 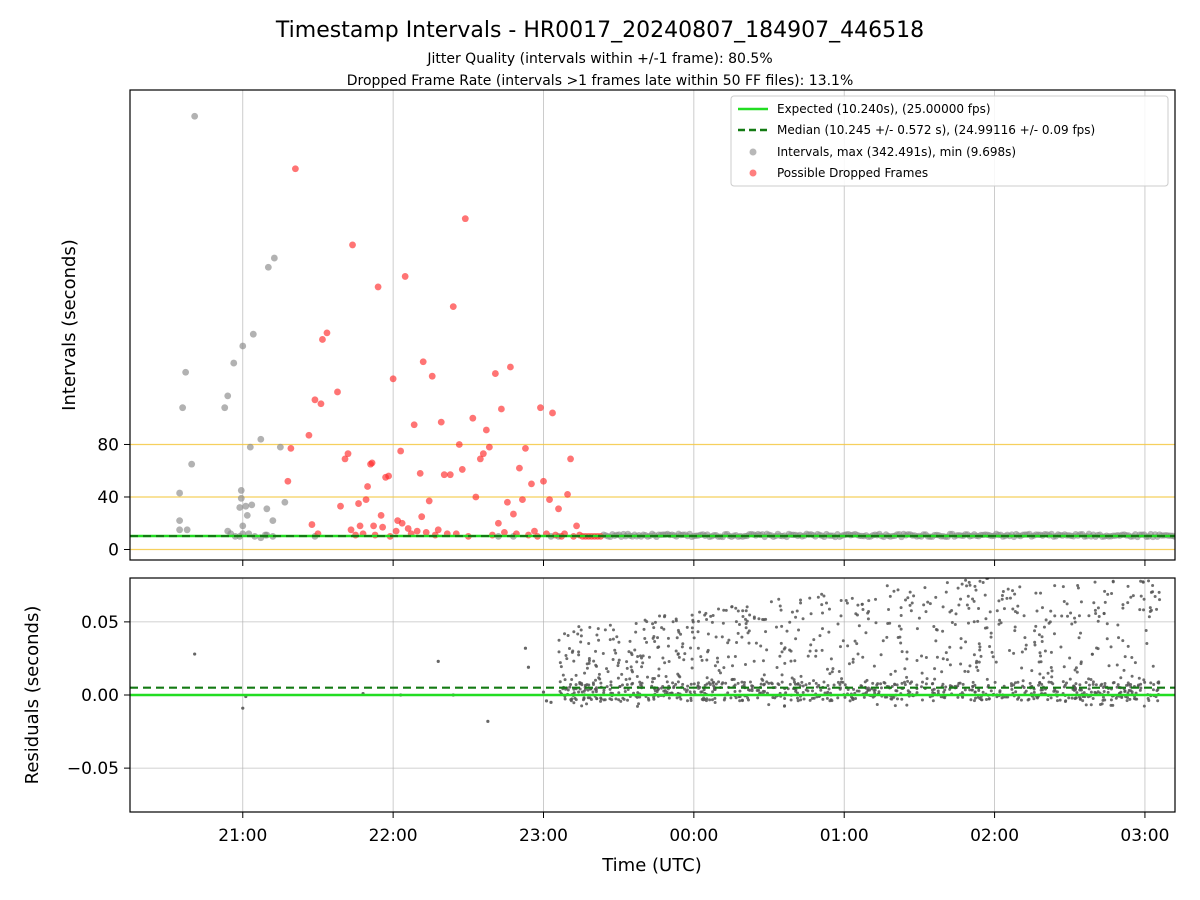 What do you see at coordinates (844, 836) in the screenshot?
I see `x-tick-label: 01:00` at bounding box center [844, 836].